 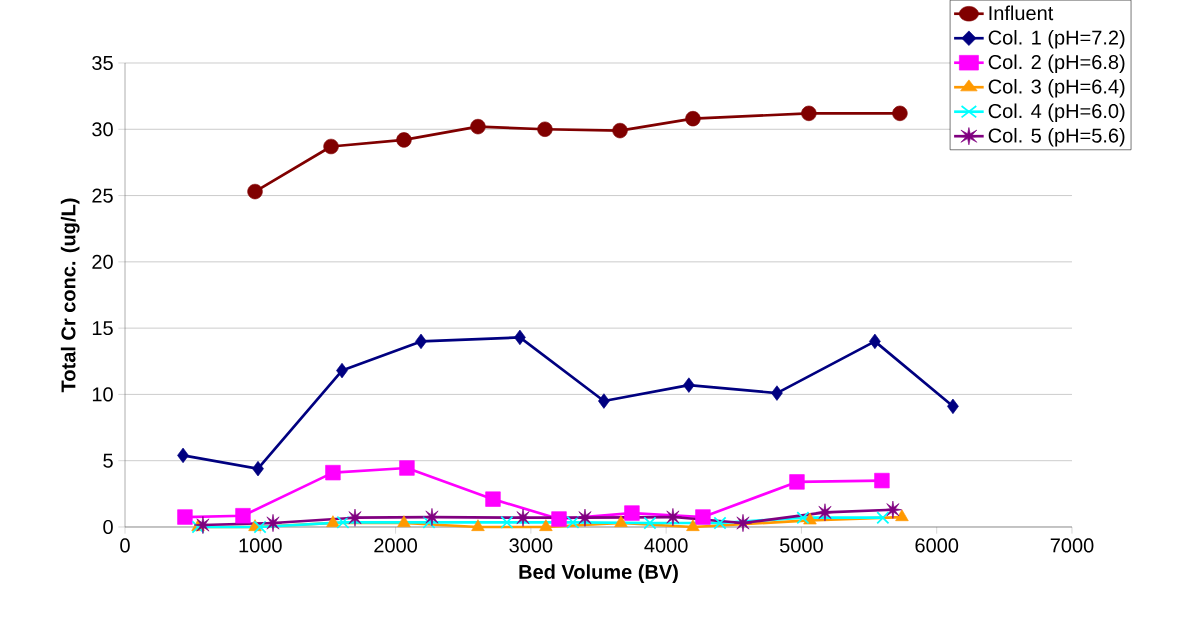 I want to click on y-tick-label: 20, so click(x=102, y=261).